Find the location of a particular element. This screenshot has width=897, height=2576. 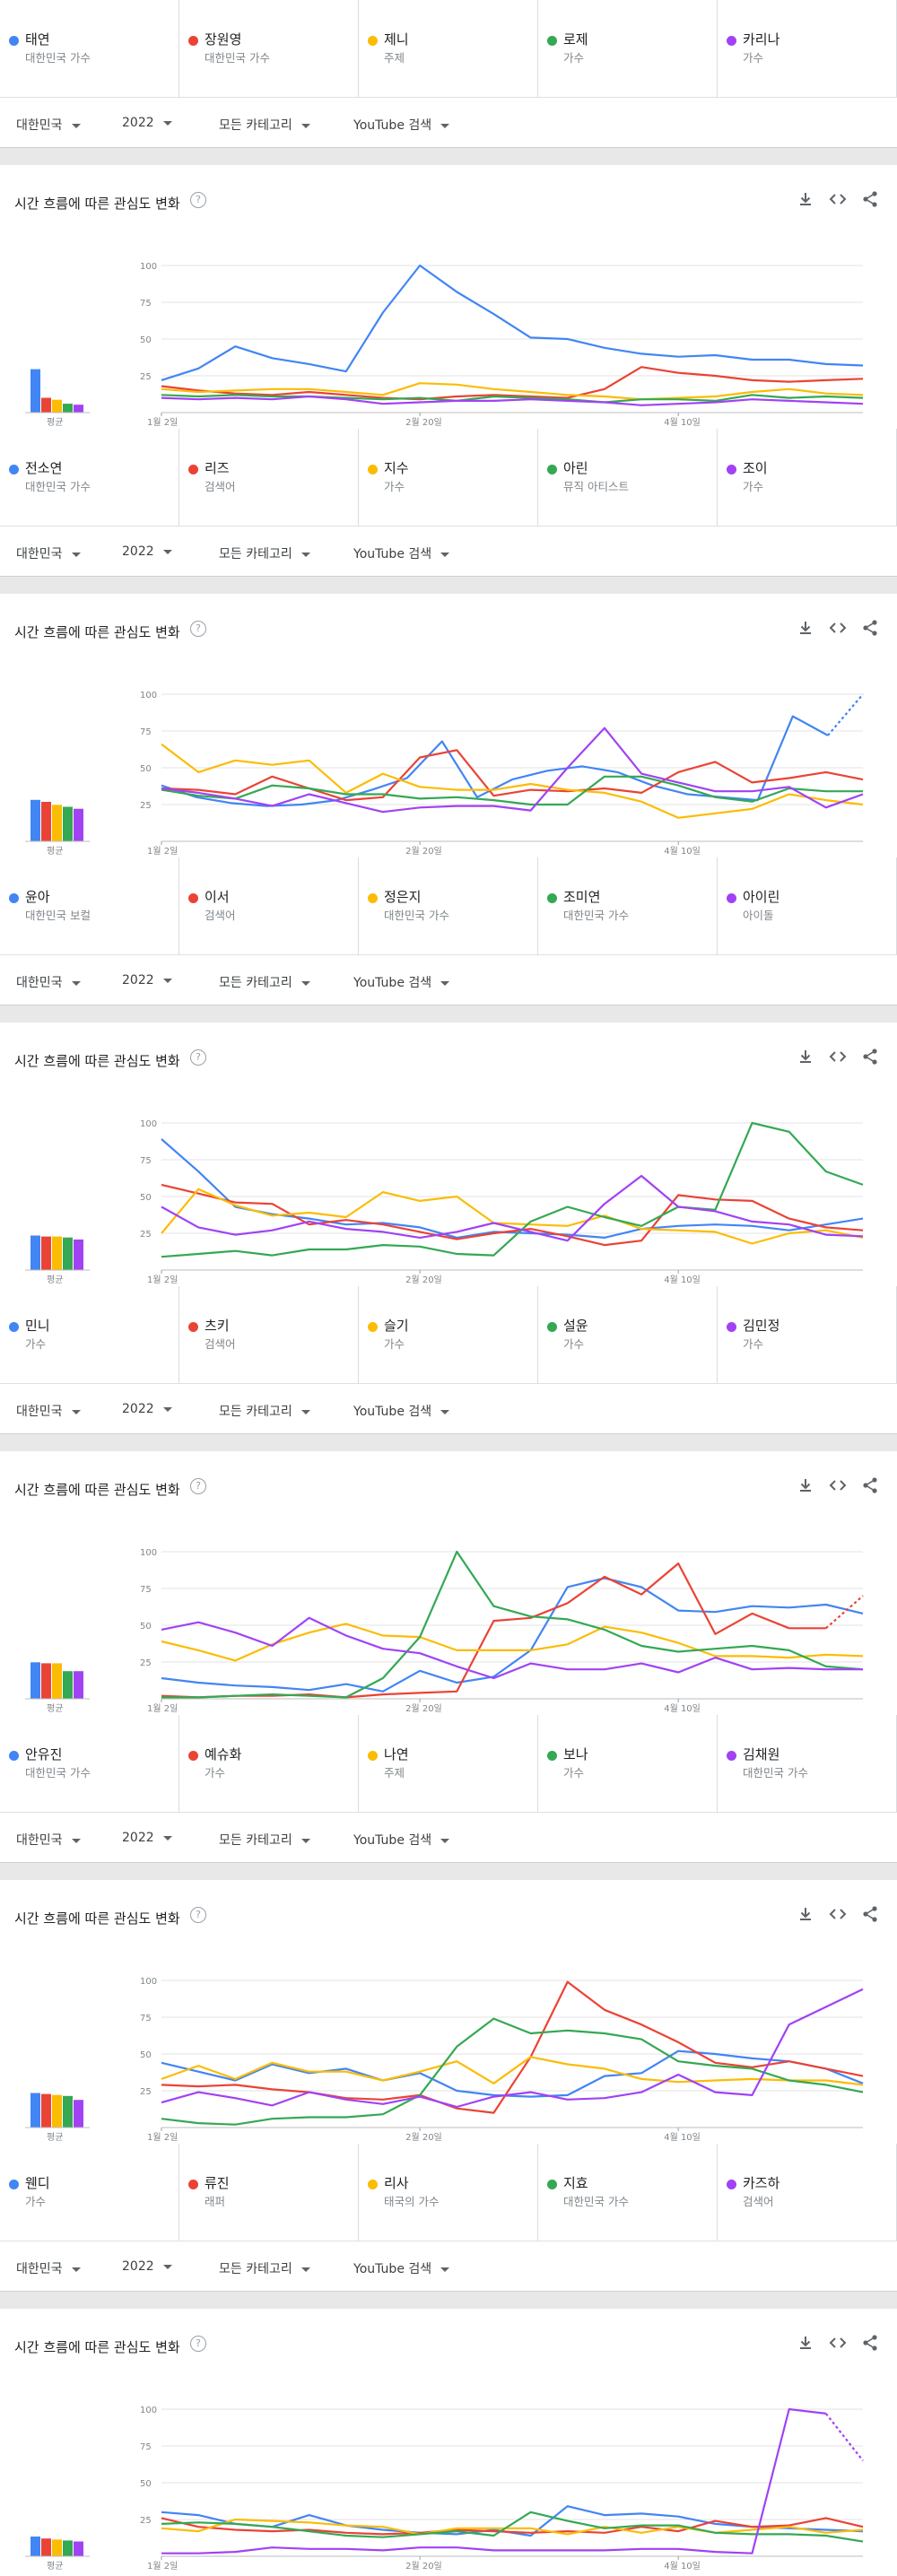

search-term: 전소연 대한민국 가수 is located at coordinates (89, 477).